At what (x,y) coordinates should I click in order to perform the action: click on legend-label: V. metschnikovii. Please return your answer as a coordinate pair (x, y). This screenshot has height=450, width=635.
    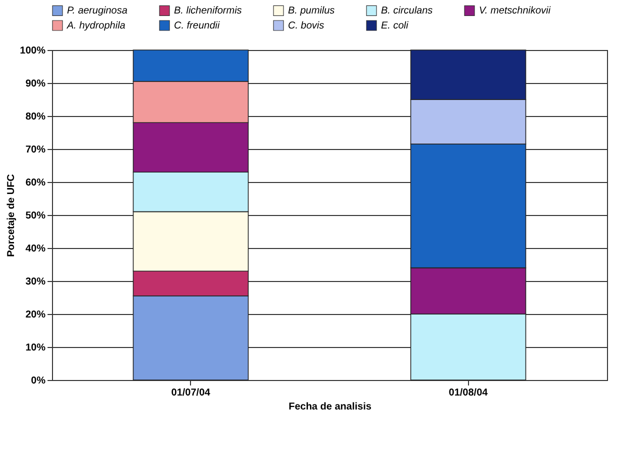
    Looking at the image, I should click on (515, 11).